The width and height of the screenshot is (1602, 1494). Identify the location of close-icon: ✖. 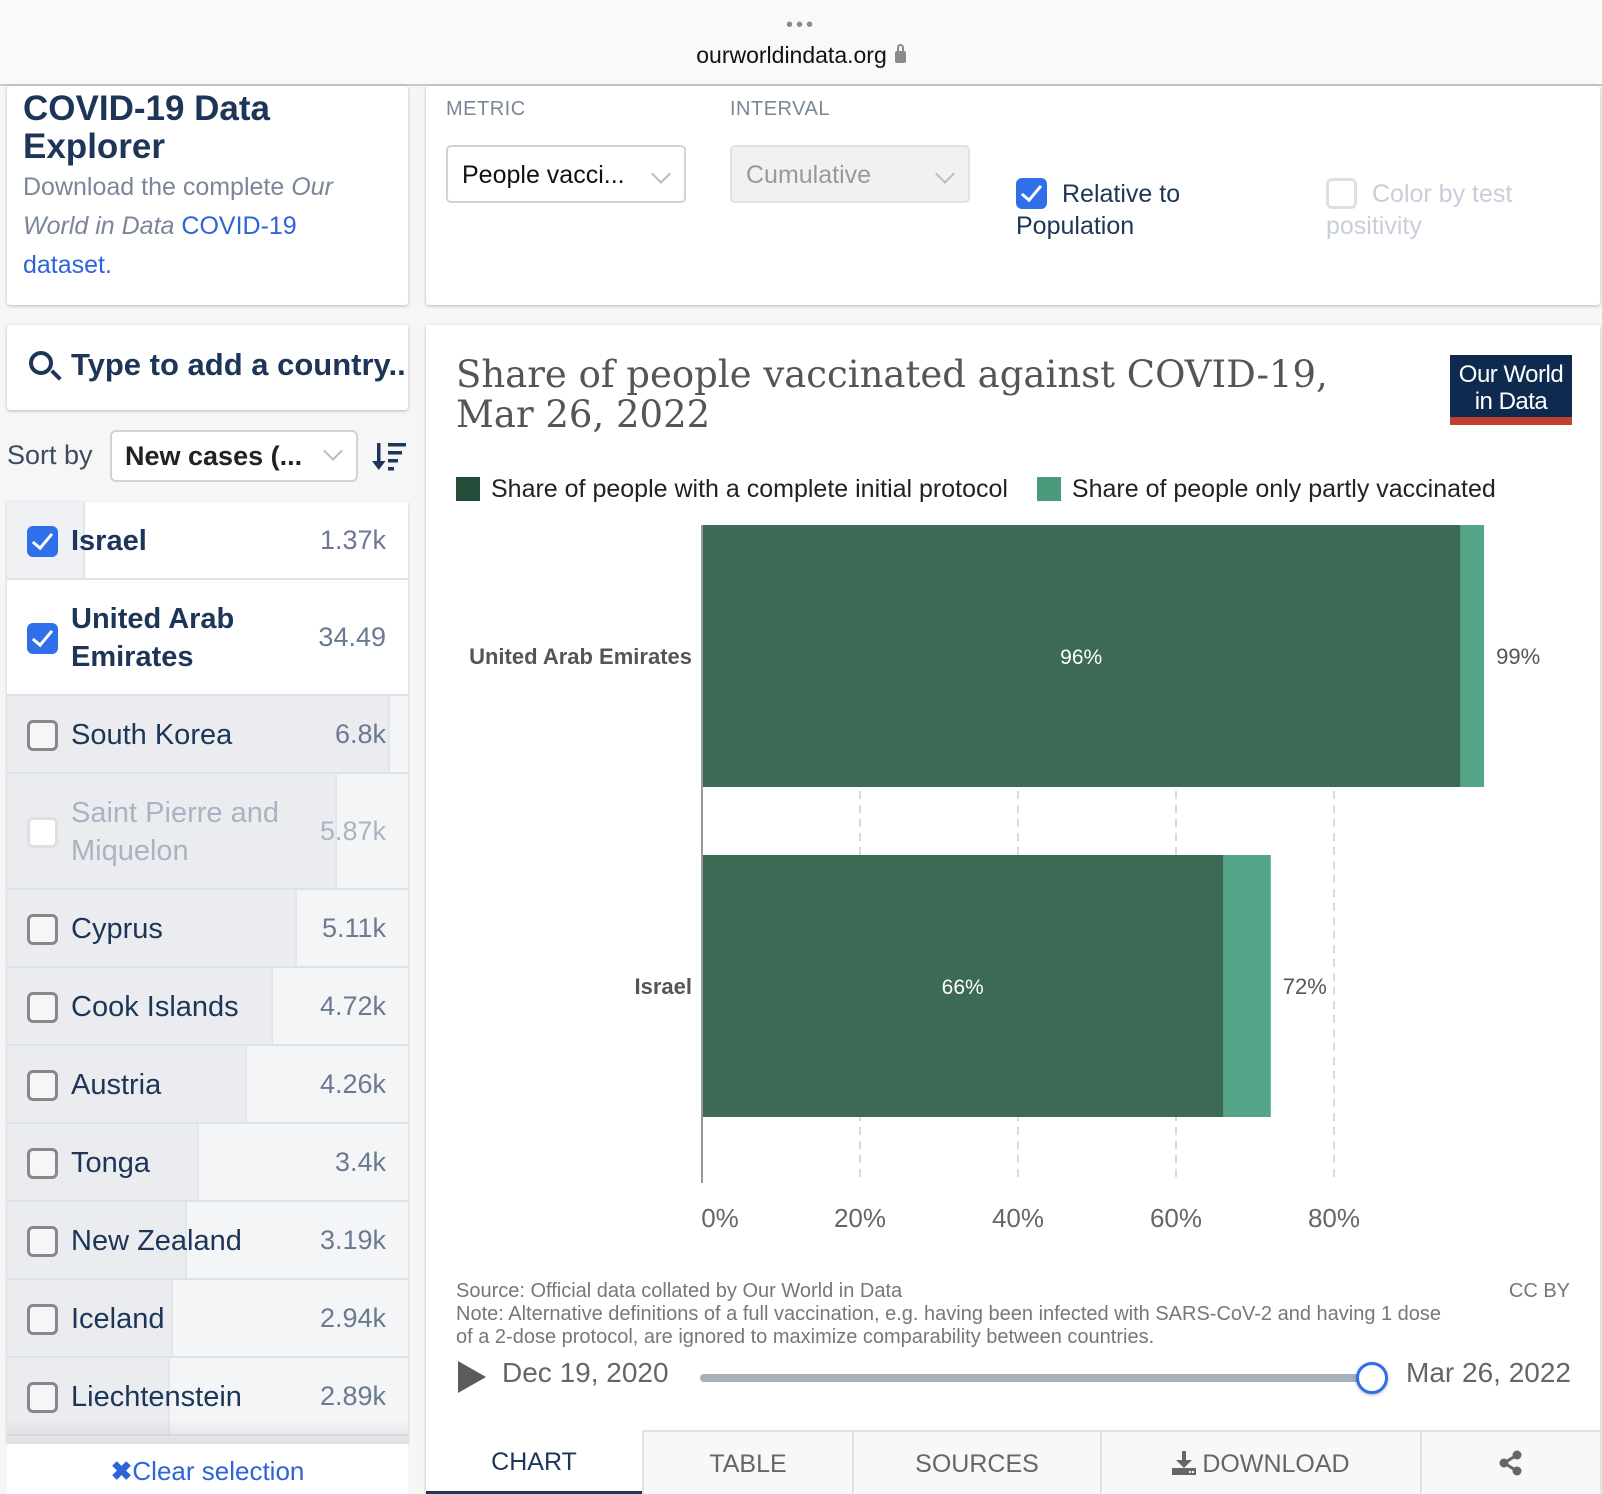
(121, 1471).